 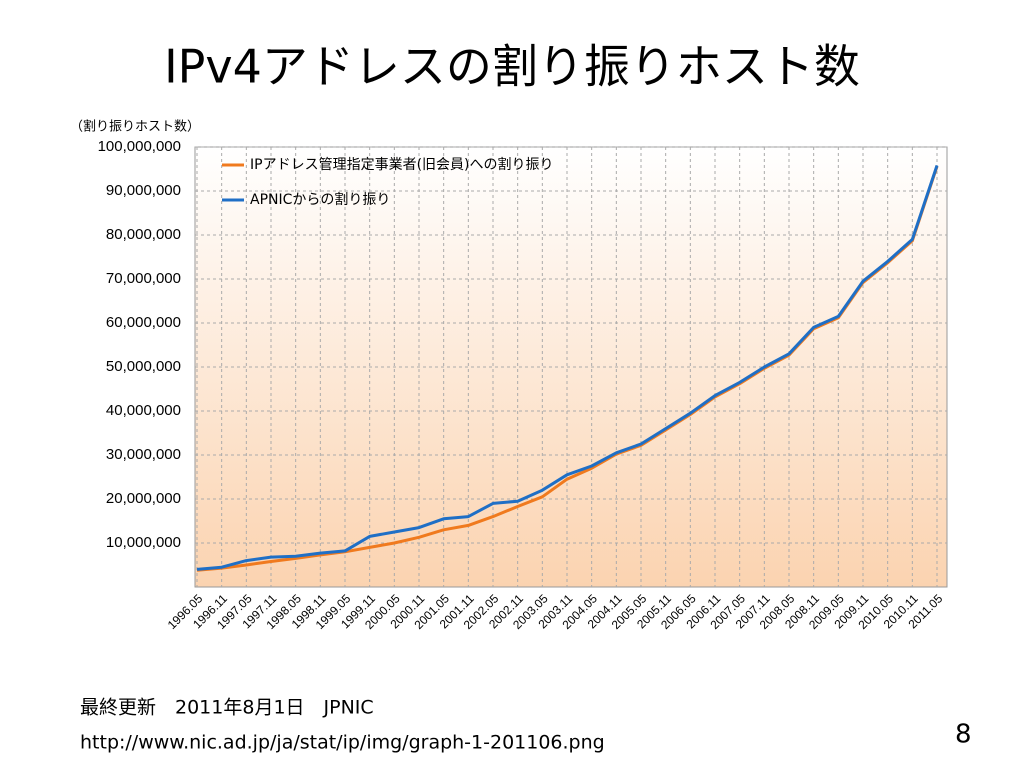 I want to click on y-tick-label: 90,000,000, so click(x=143, y=190).